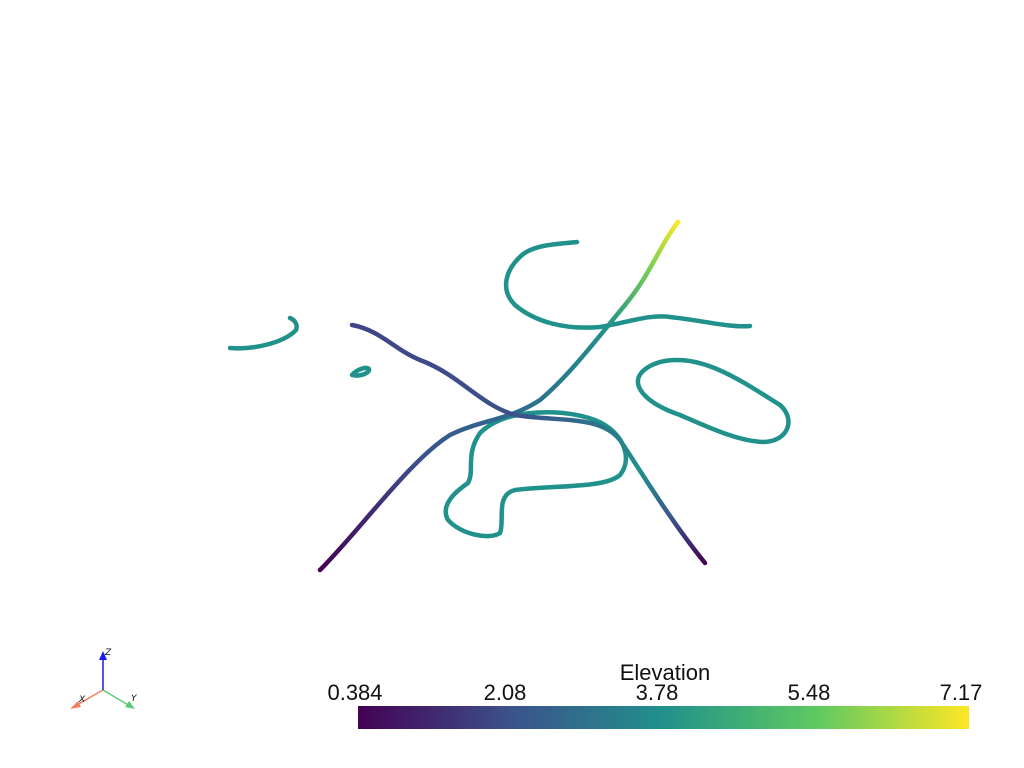  Describe the element at coordinates (108, 653) in the screenshot. I see `z-axis-label: Z` at that location.